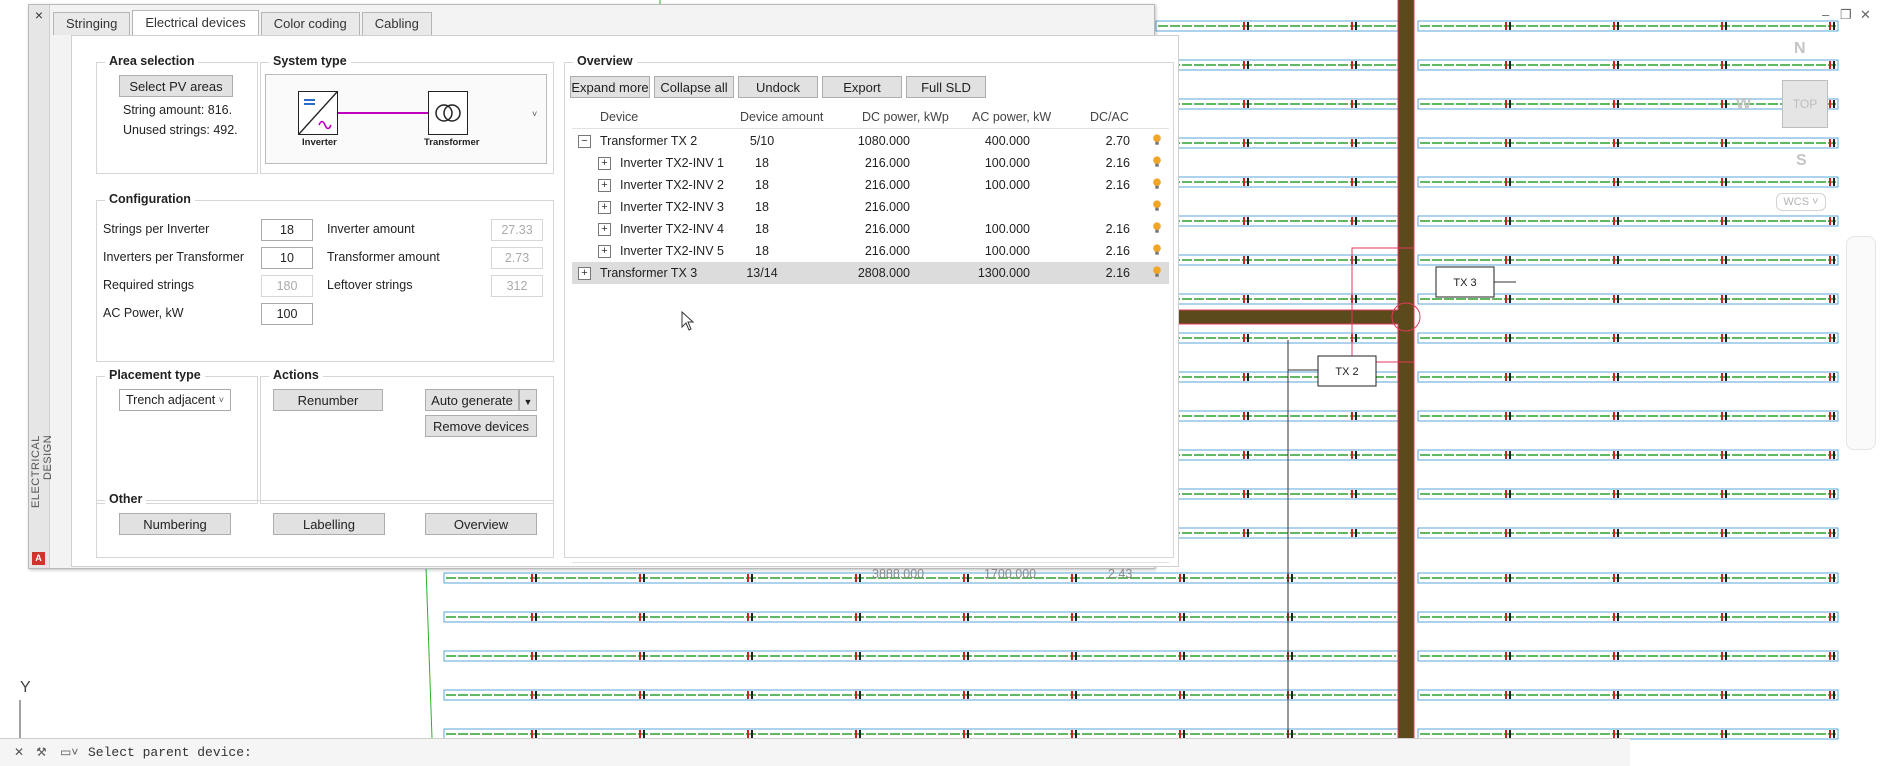 This screenshot has width=1884, height=766. What do you see at coordinates (1744, 104) in the screenshot?
I see `compass-west: W` at bounding box center [1744, 104].